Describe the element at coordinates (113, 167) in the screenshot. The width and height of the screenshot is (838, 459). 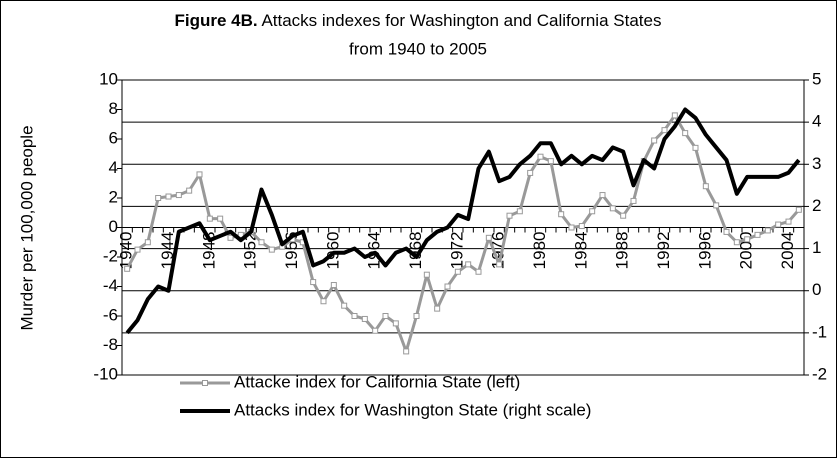
I see `y-tick-label: 4` at that location.